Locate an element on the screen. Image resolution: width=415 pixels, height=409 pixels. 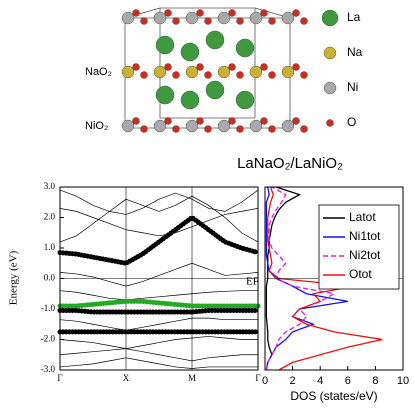
layer-label: NaO₂ is located at coordinates (98, 72).